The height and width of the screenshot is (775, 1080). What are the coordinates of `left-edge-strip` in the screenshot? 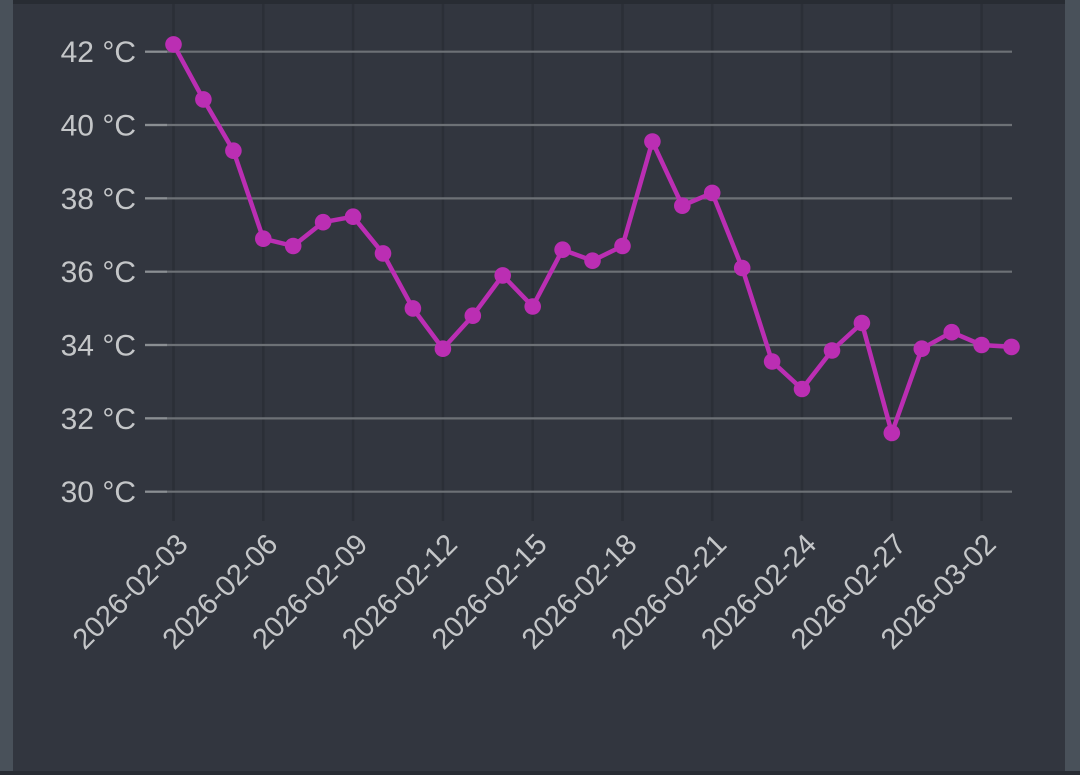 It's located at (6, 387).